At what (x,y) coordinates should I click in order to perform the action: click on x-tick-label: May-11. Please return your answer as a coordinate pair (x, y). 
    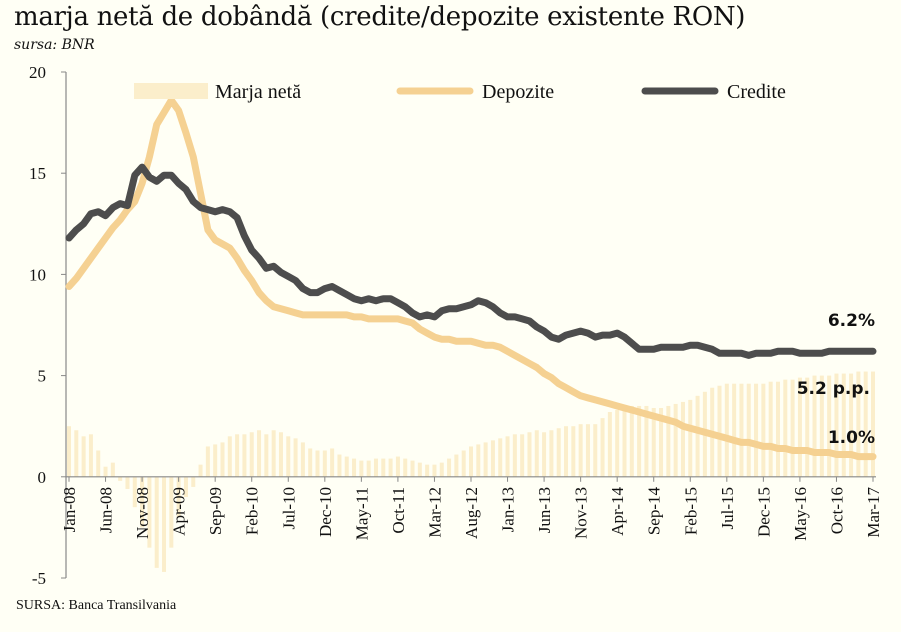
    Looking at the image, I should click on (361, 513).